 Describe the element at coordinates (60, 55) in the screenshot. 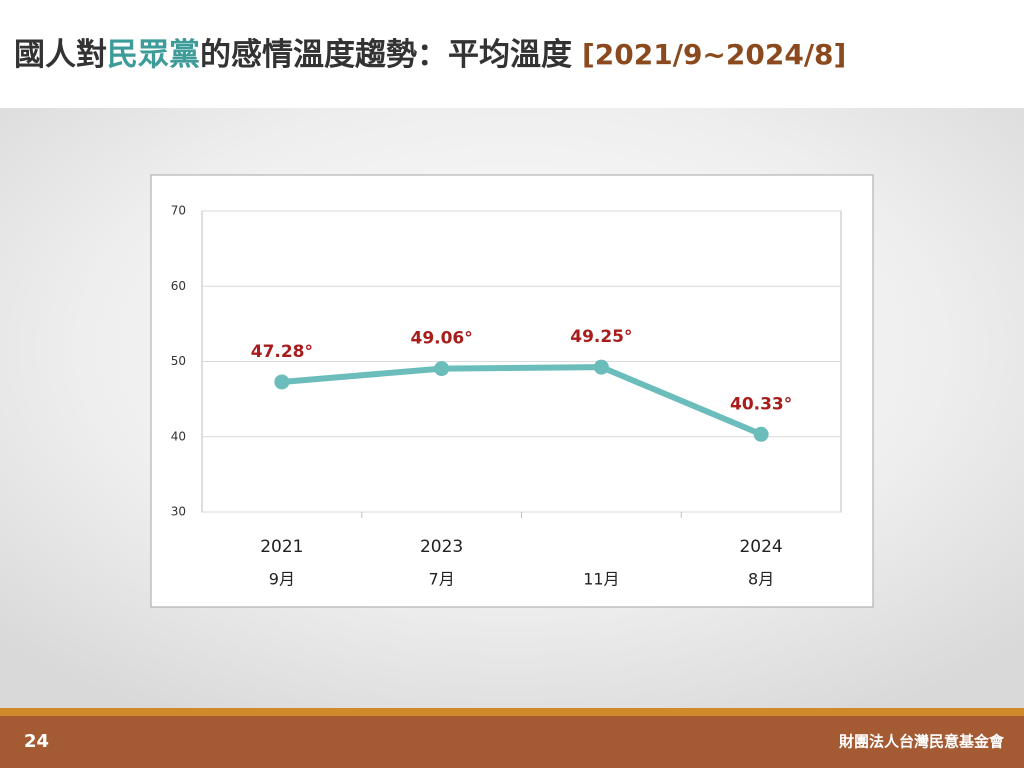

I see `title-part: 國人對` at that location.